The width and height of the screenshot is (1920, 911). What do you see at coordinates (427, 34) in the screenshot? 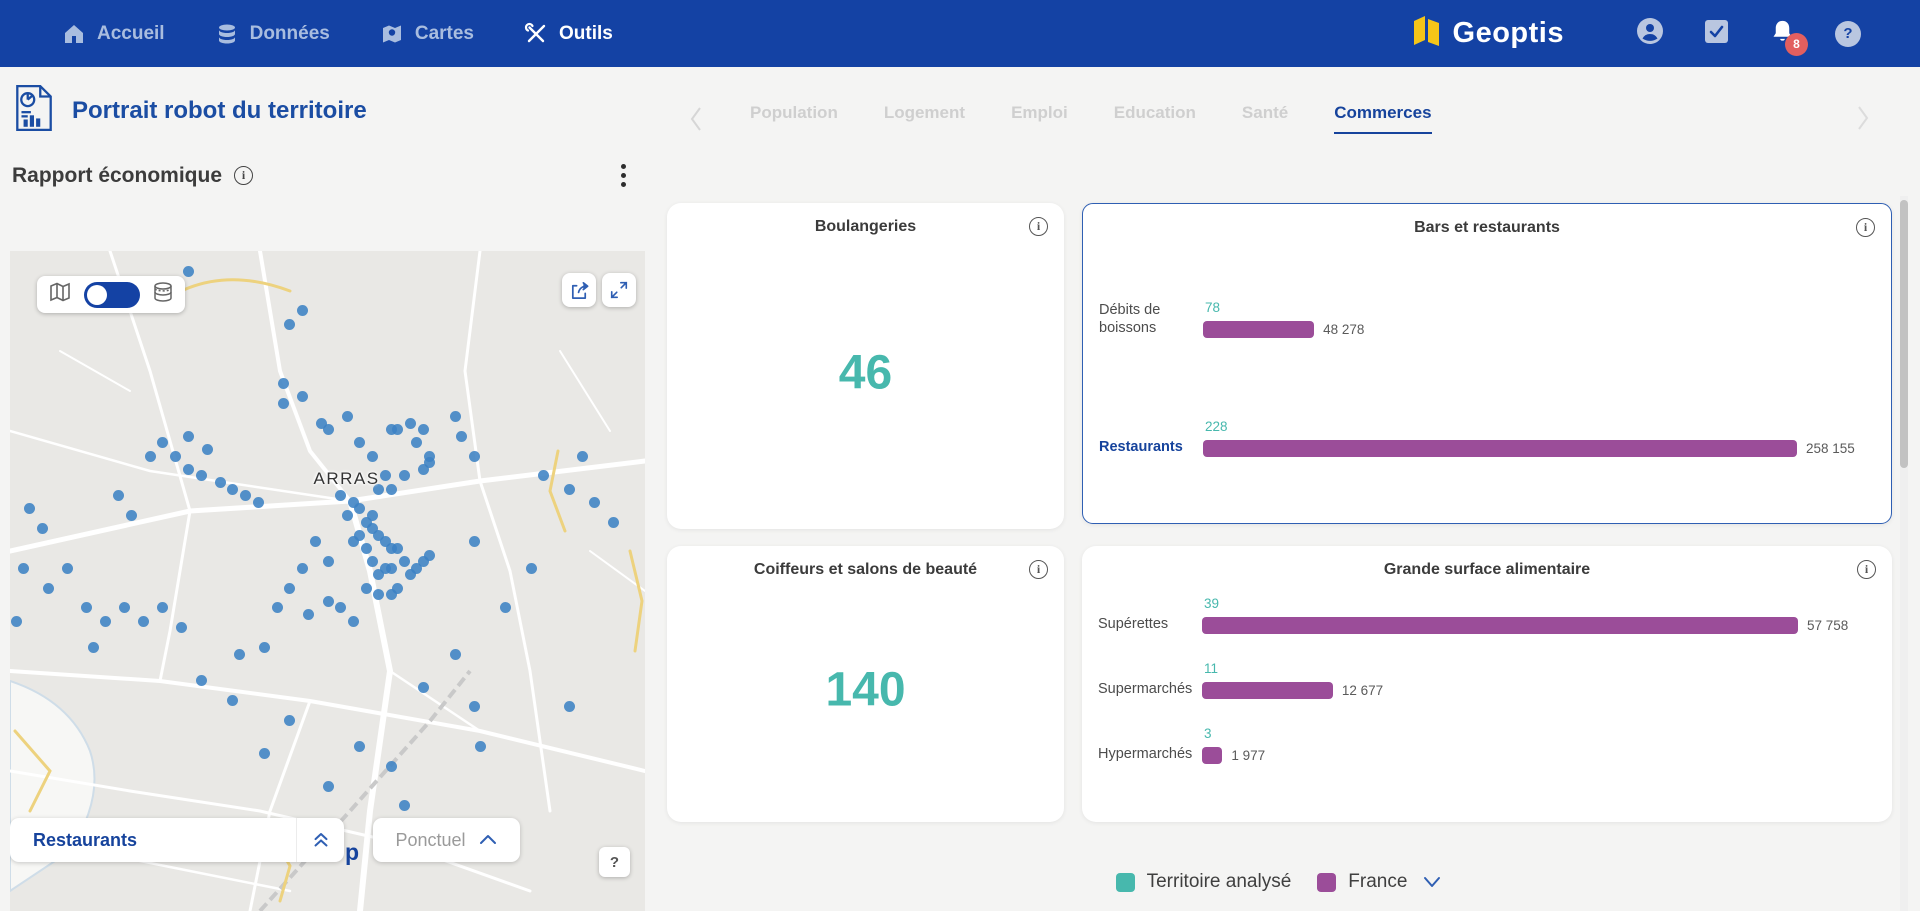
I see `nav-item-cartes: Cartes` at bounding box center [427, 34].